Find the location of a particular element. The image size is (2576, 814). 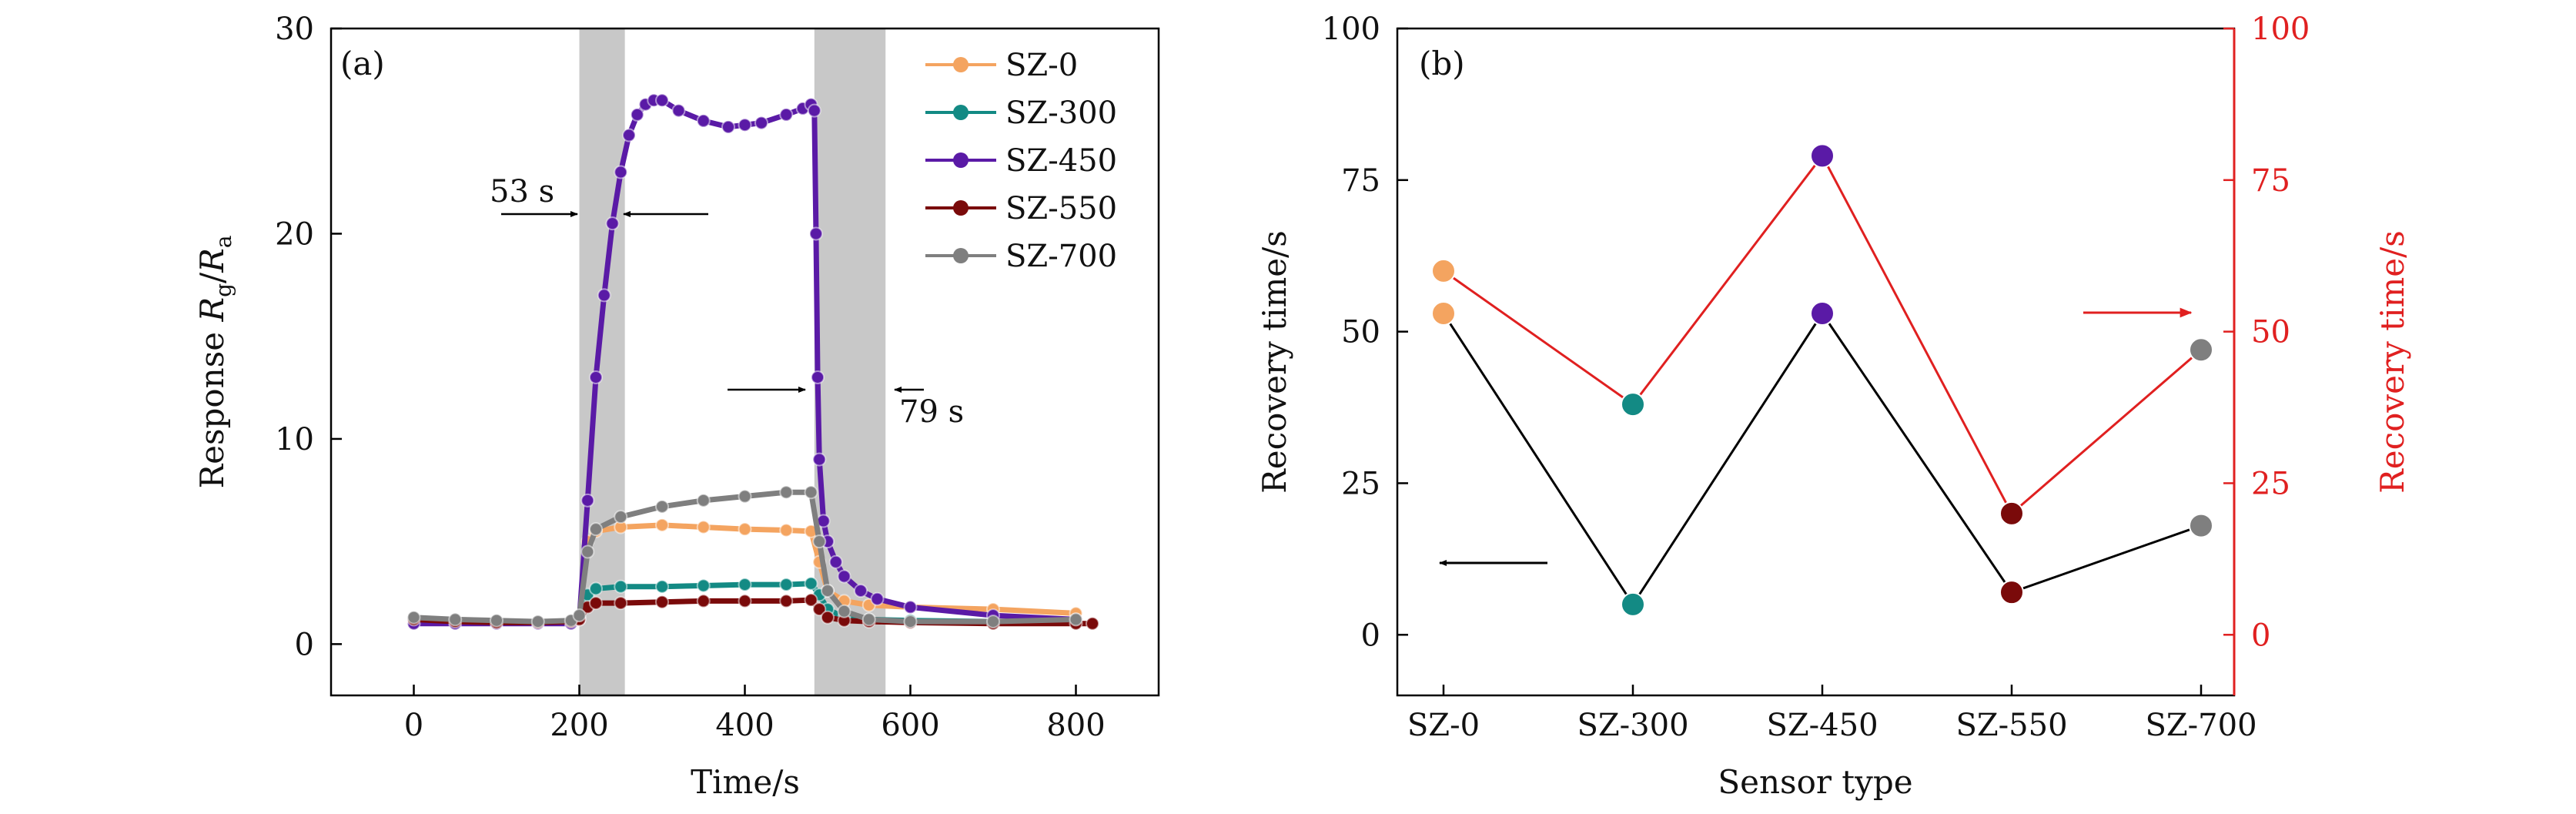

recovery-point-sz-700-right is located at coordinates (2201, 350).